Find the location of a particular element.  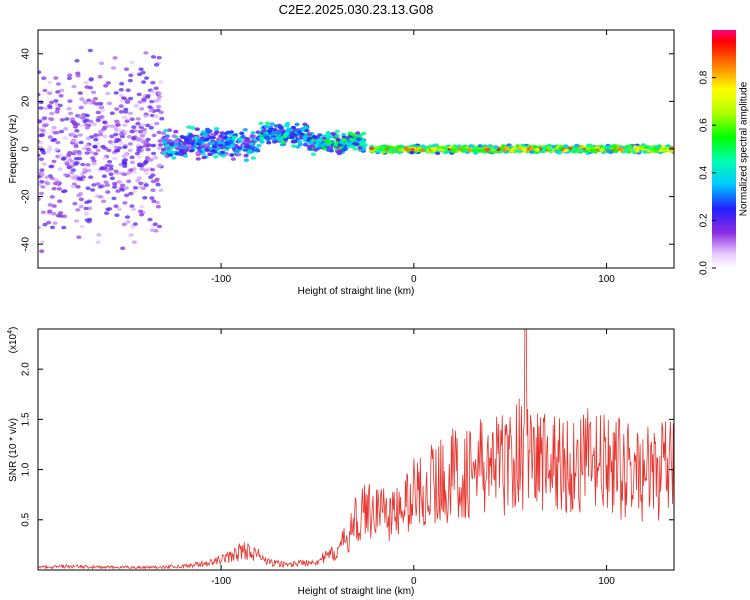

colorbar-gradient is located at coordinates (724, 149).